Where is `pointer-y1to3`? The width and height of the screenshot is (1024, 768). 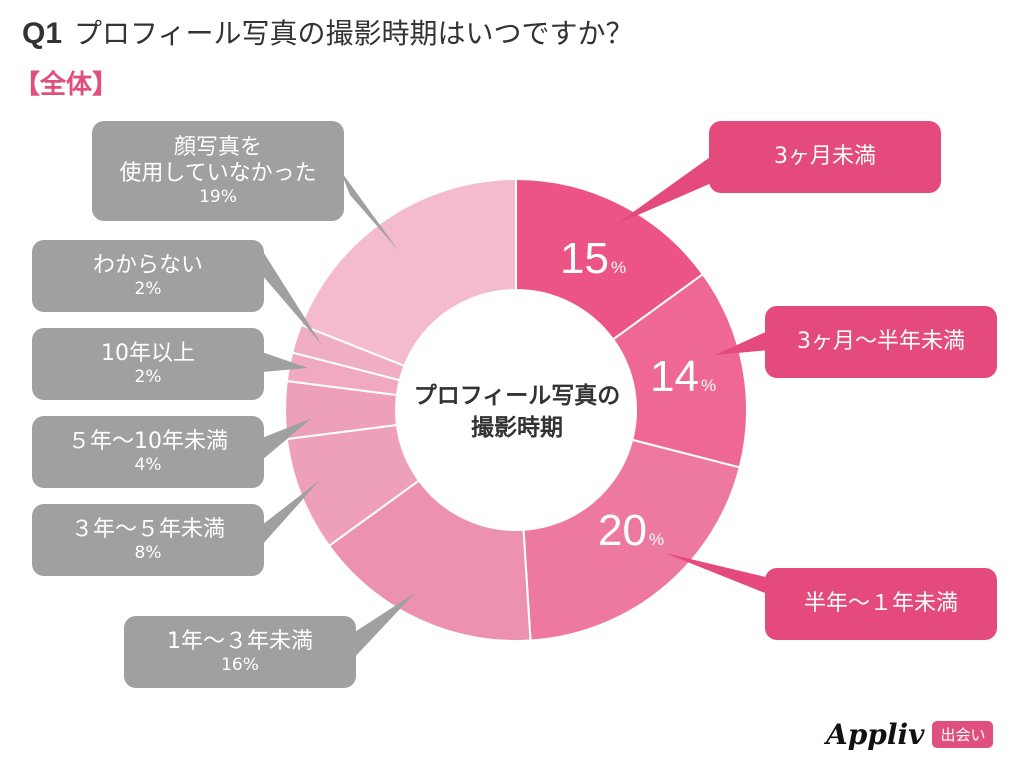
pointer-y1to3 is located at coordinates (382, 626).